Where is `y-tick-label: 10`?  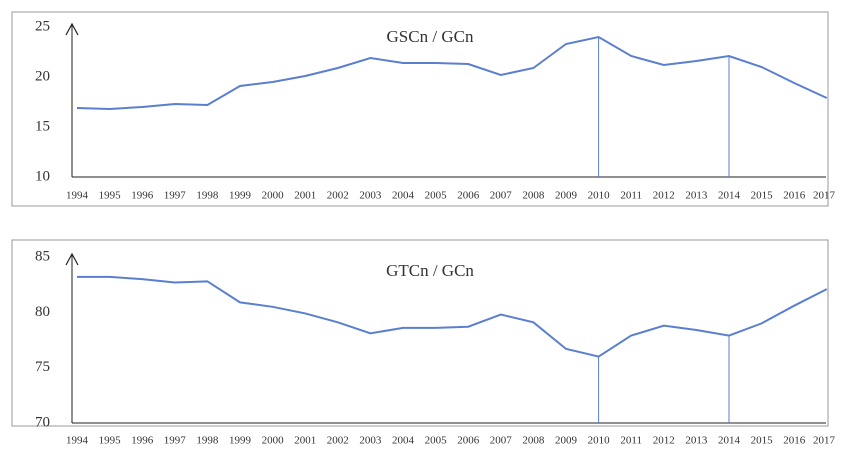 y-tick-label: 10 is located at coordinates (42, 176).